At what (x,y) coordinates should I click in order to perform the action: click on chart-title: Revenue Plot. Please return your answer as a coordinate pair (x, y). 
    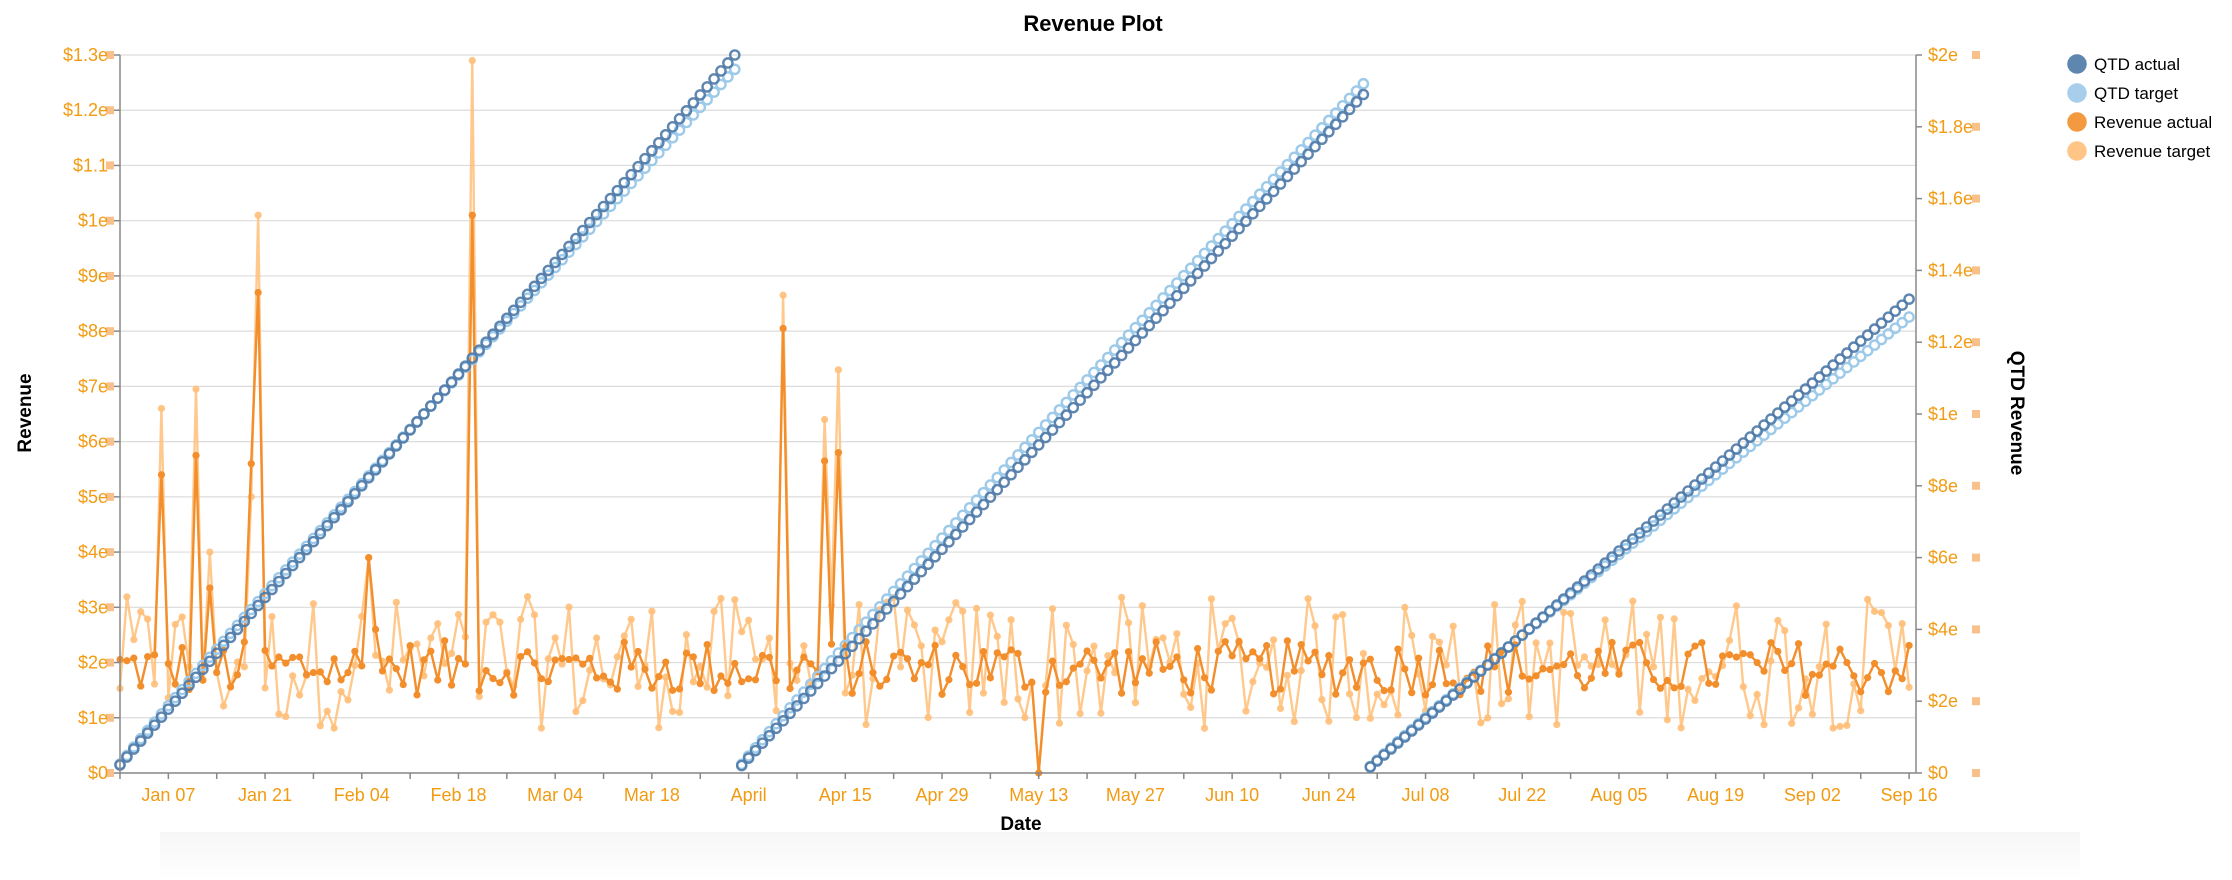
    Looking at the image, I should click on (1093, 23).